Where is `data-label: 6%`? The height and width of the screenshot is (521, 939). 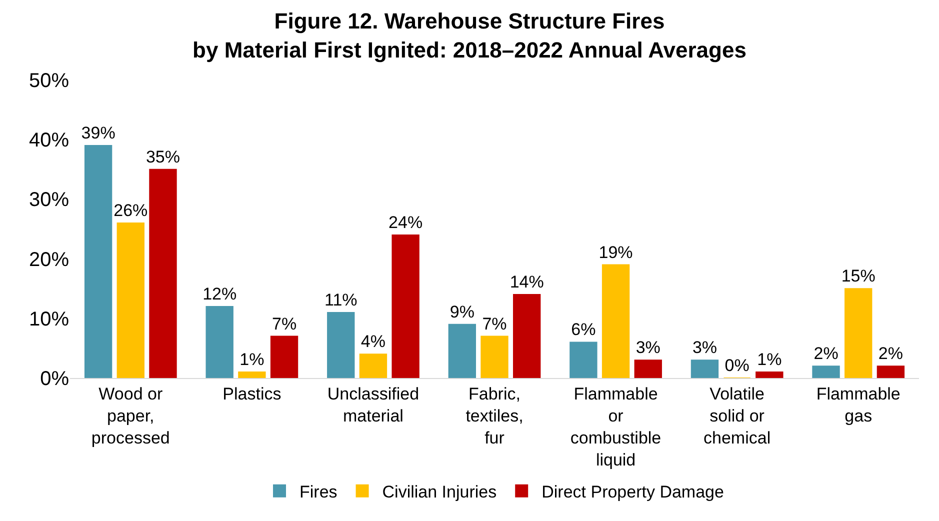 data-label: 6% is located at coordinates (583, 330).